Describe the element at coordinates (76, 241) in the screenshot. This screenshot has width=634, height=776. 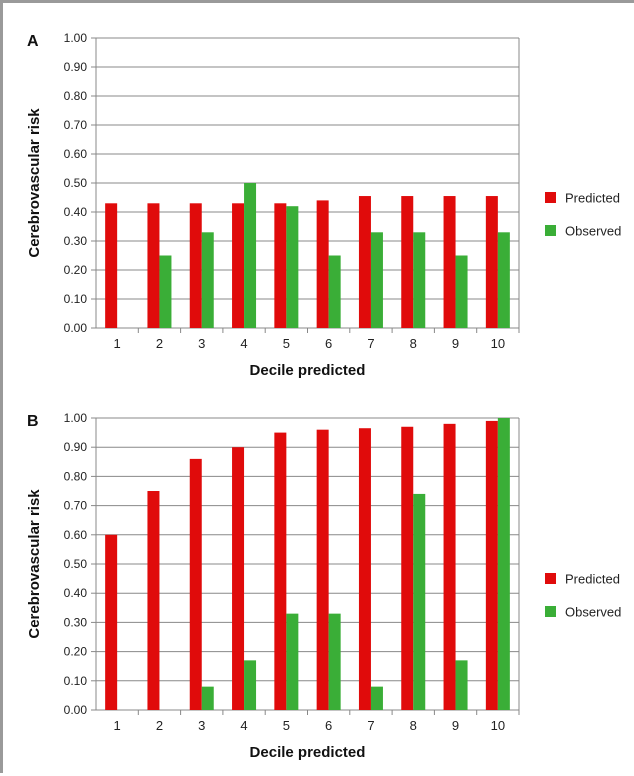
I see `panel-a-y-tick-label: 0.30` at that location.